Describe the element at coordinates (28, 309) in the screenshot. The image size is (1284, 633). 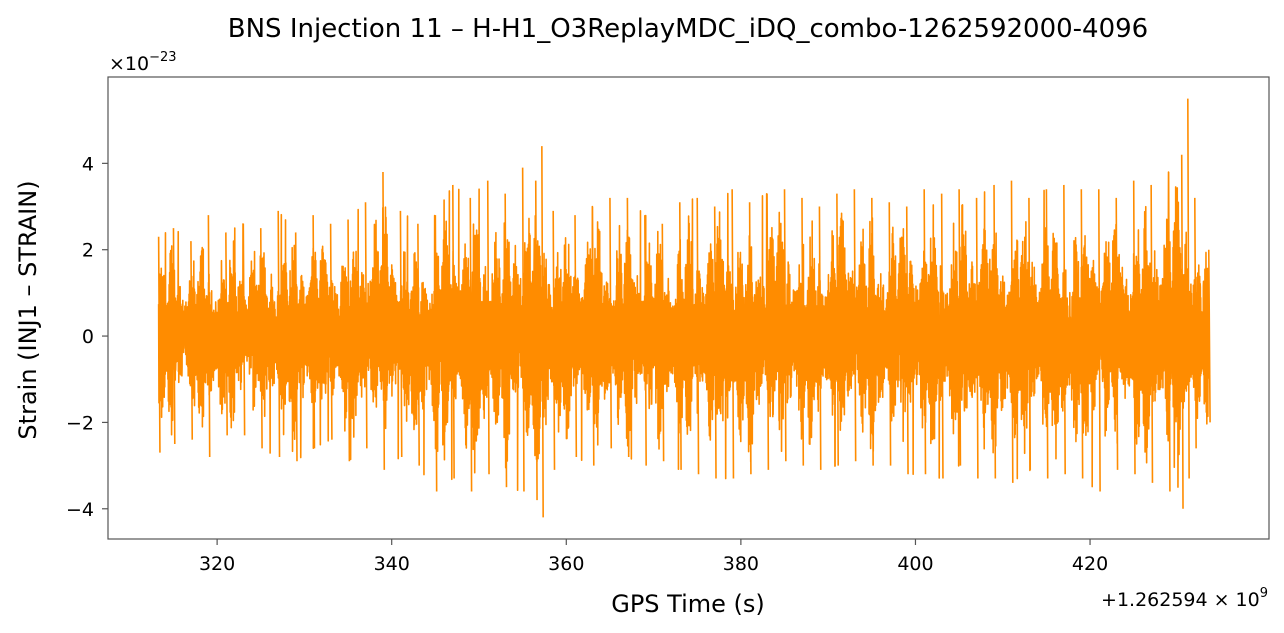
I see `y-axis-label: Strain (INJ1 – STRAIN)` at that location.